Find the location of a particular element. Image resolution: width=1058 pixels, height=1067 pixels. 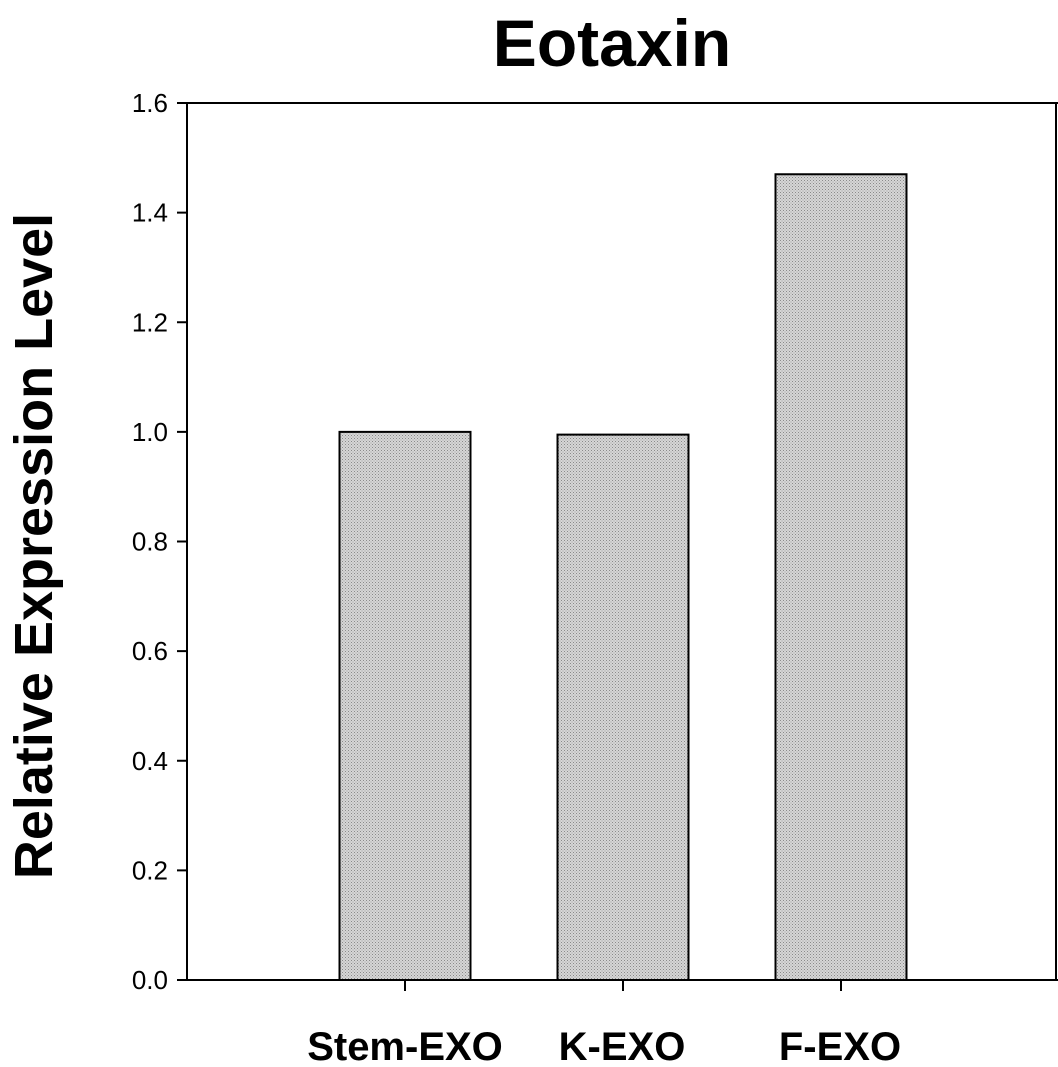

x-tick-label: Stem-EXO is located at coordinates (405, 1046).